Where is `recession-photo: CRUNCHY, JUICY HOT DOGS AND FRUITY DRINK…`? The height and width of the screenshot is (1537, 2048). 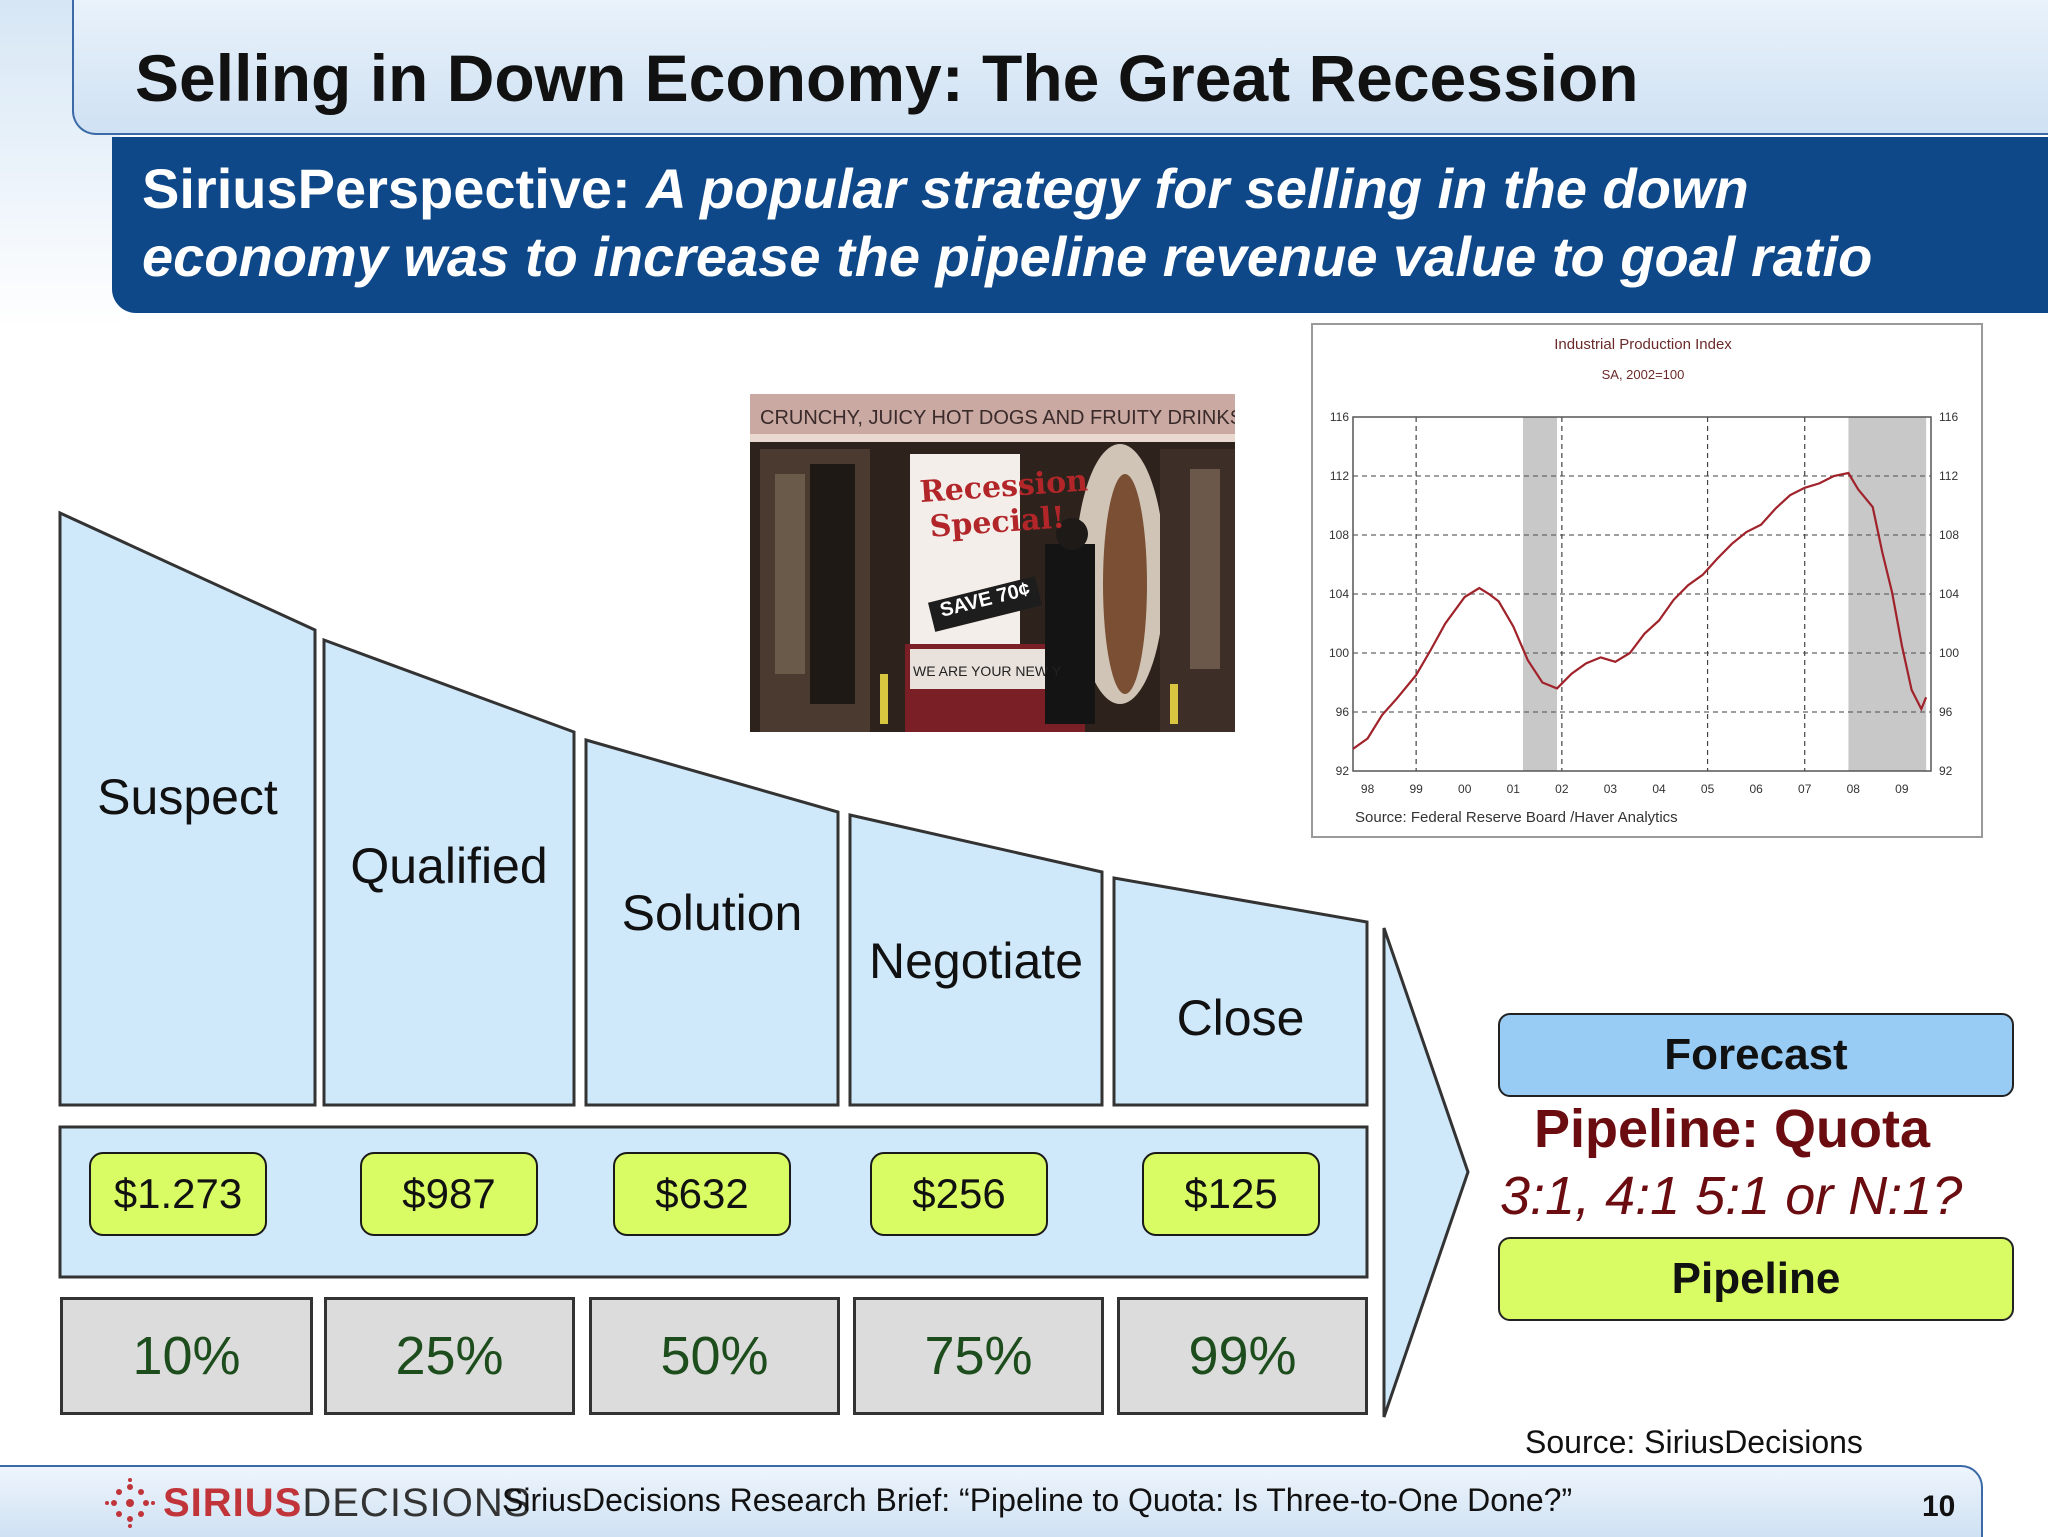 recession-photo: CRUNCHY, JUICY HOT DOGS AND FRUITY DRINK… is located at coordinates (992, 563).